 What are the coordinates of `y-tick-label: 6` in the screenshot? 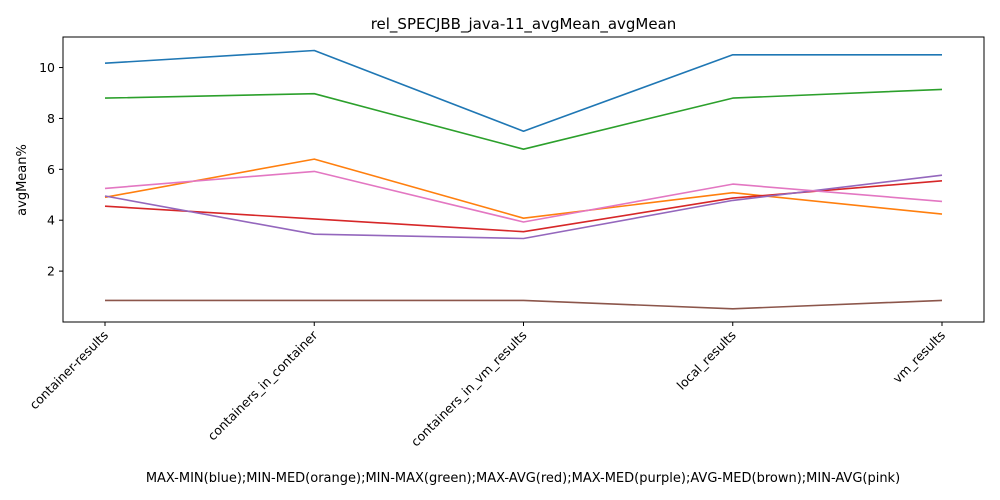 It's located at (51, 169).